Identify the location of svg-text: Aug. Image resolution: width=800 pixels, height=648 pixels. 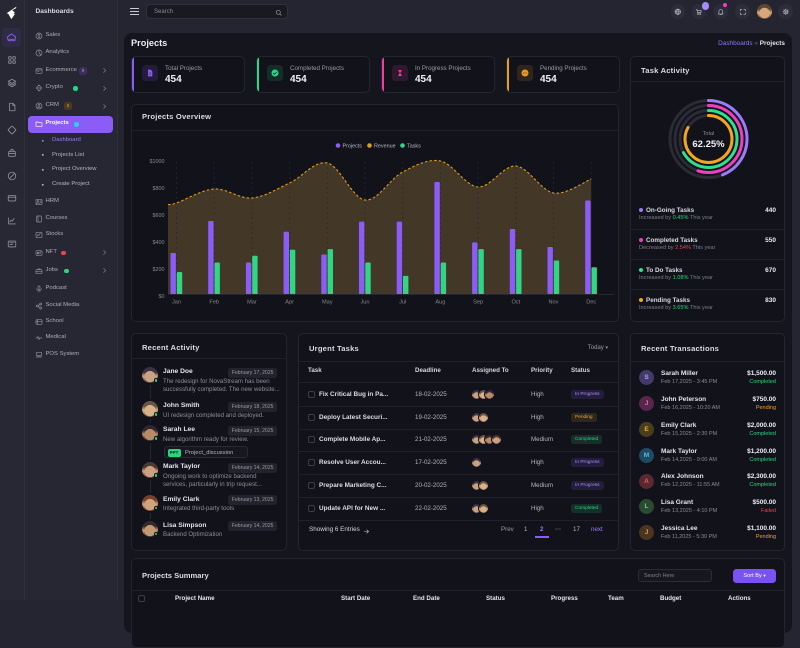
(440, 303).